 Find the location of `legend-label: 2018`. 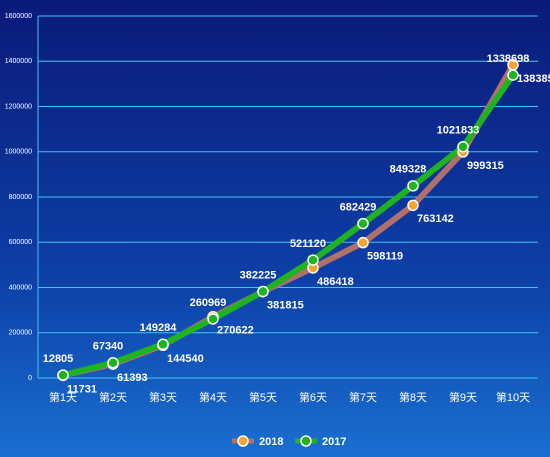

legend-label: 2018 is located at coordinates (271, 442).